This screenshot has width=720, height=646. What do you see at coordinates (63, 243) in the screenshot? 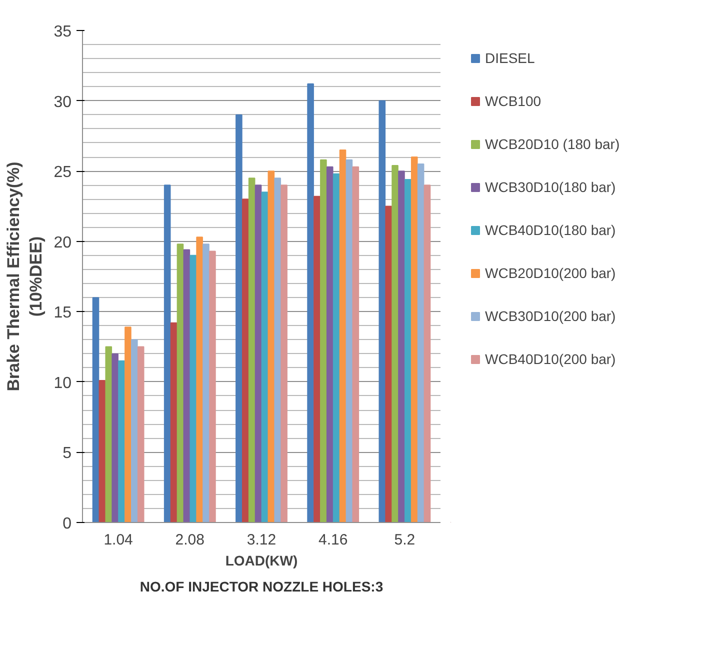
I see `y-tick-label: 20` at bounding box center [63, 243].